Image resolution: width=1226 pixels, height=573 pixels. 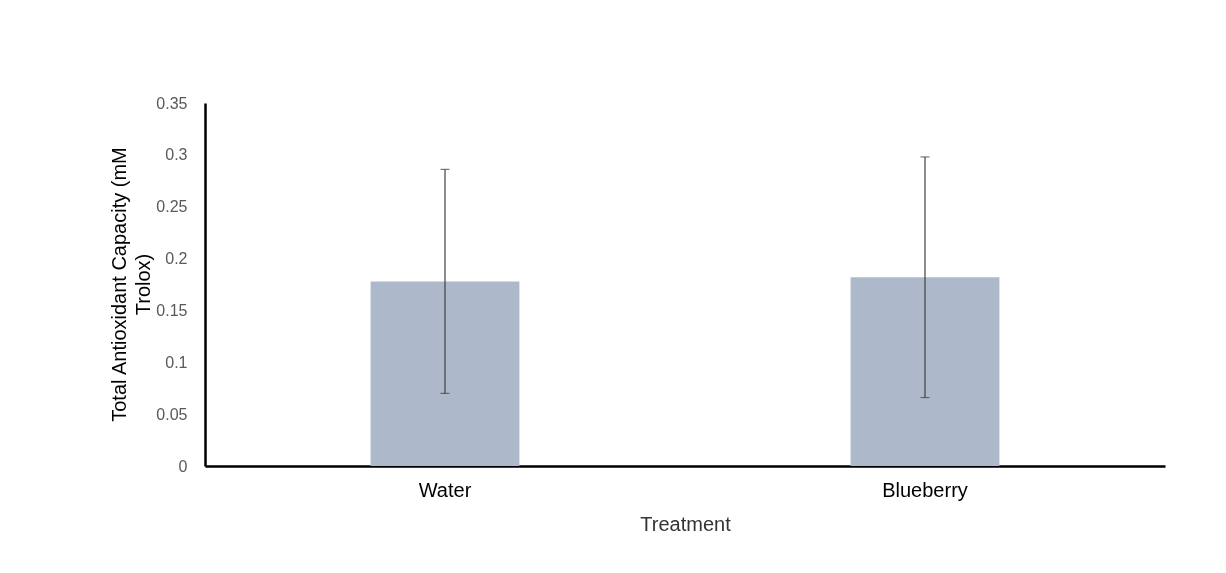 What do you see at coordinates (172, 414) in the screenshot?
I see `y-tick-label: 0.05` at bounding box center [172, 414].